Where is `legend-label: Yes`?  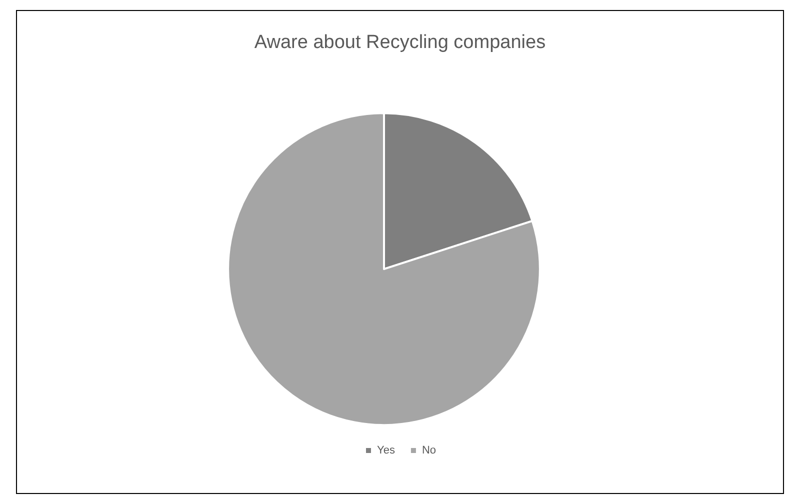
legend-label: Yes is located at coordinates (386, 450).